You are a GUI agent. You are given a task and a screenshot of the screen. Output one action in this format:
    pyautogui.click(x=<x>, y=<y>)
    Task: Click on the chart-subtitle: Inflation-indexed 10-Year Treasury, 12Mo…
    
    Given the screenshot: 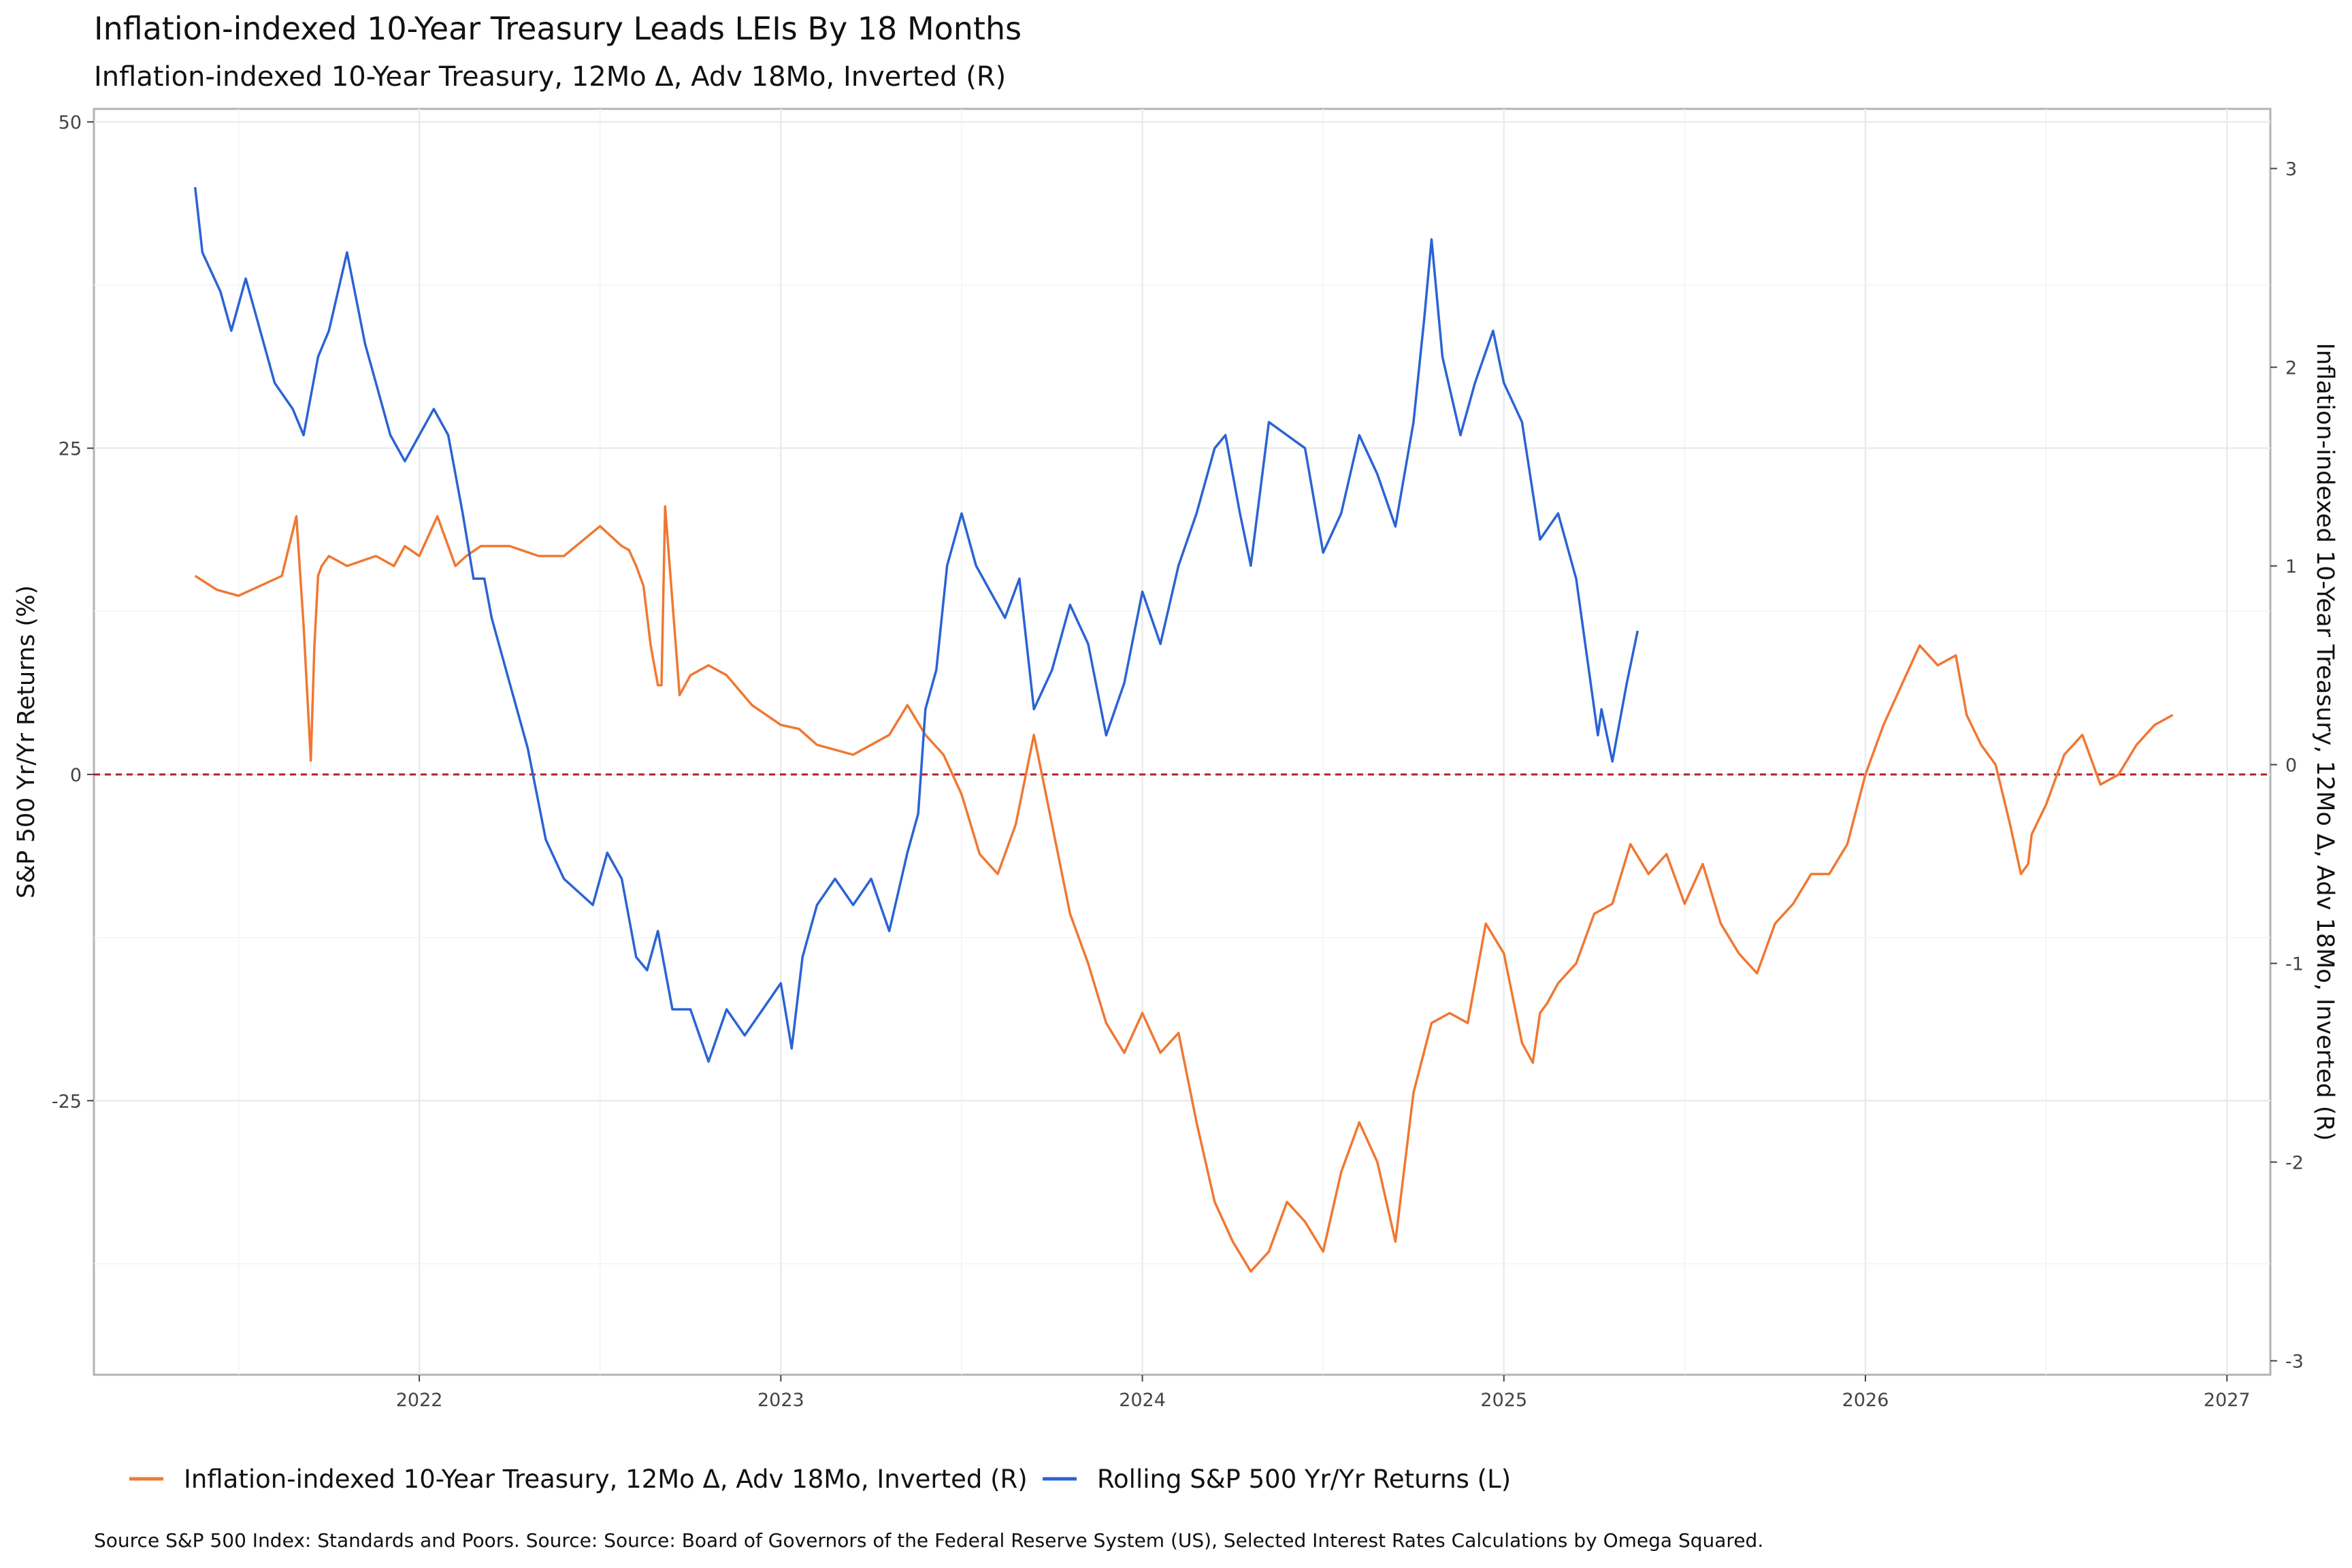 What is the action you would take?
    pyautogui.click(x=550, y=77)
    